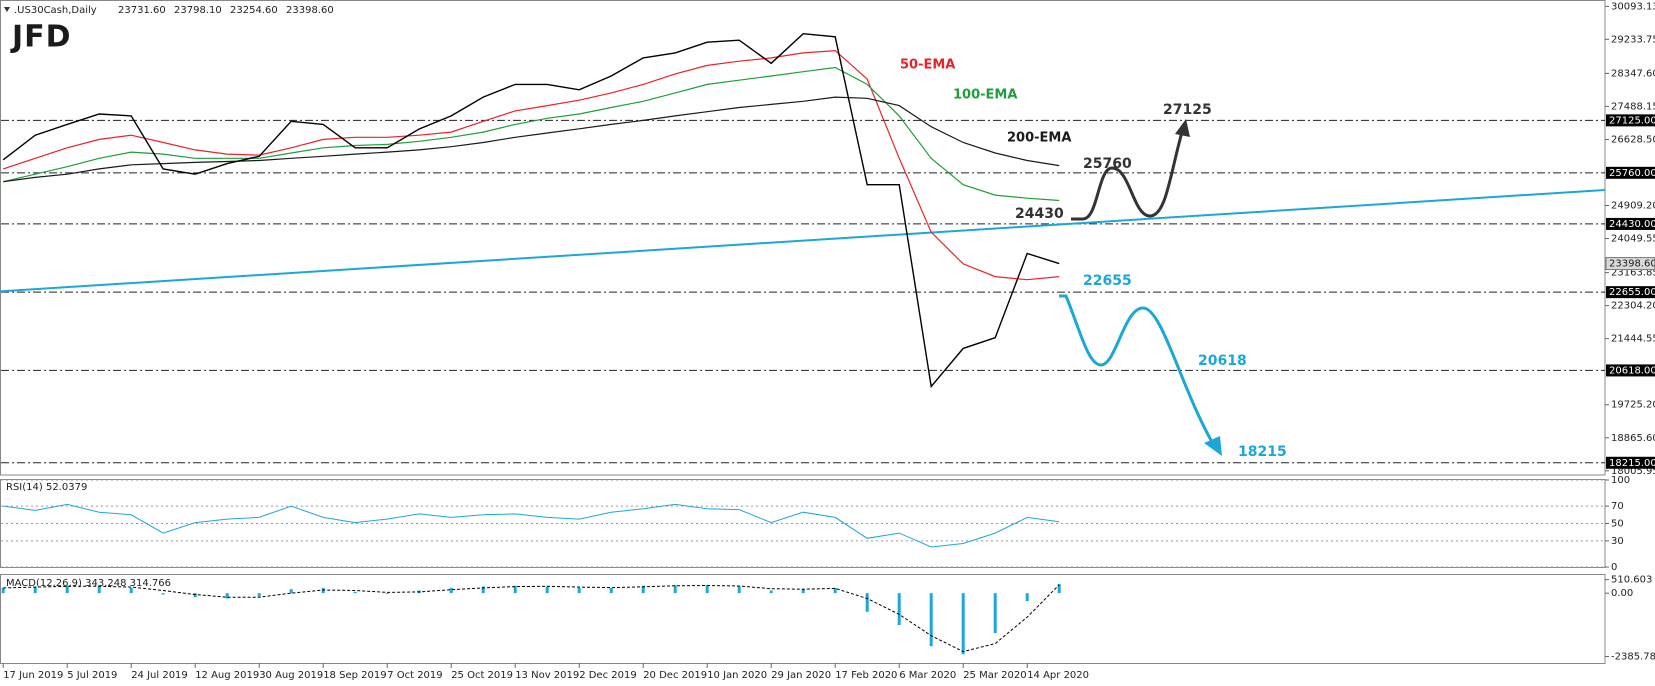 The image size is (1655, 686). Describe the element at coordinates (1633, 106) in the screenshot. I see `y-tick-label: 27488.15` at that location.